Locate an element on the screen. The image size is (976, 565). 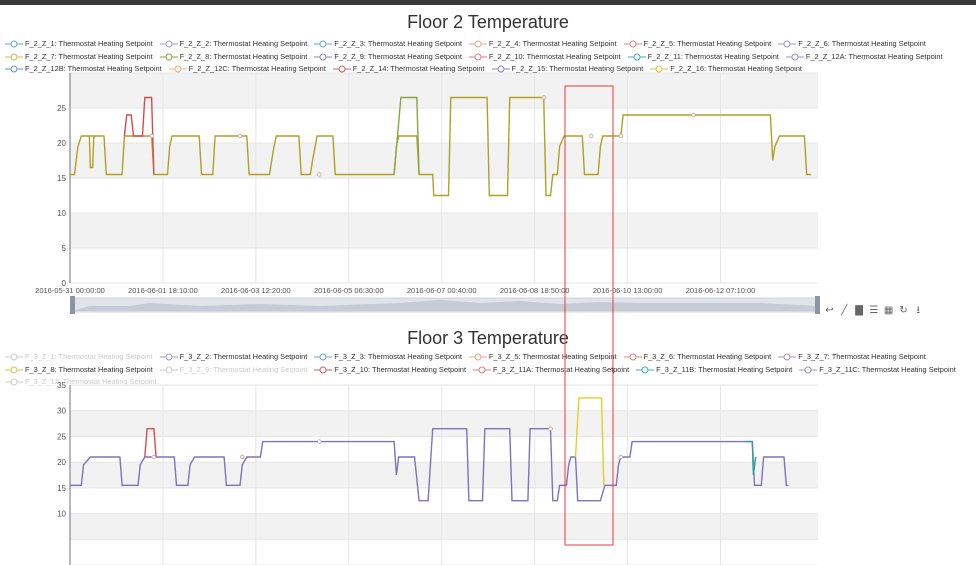
floor2-legend-item: F_2_Z_10: Thermostat Heating Setpoint is located at coordinates (544, 57).